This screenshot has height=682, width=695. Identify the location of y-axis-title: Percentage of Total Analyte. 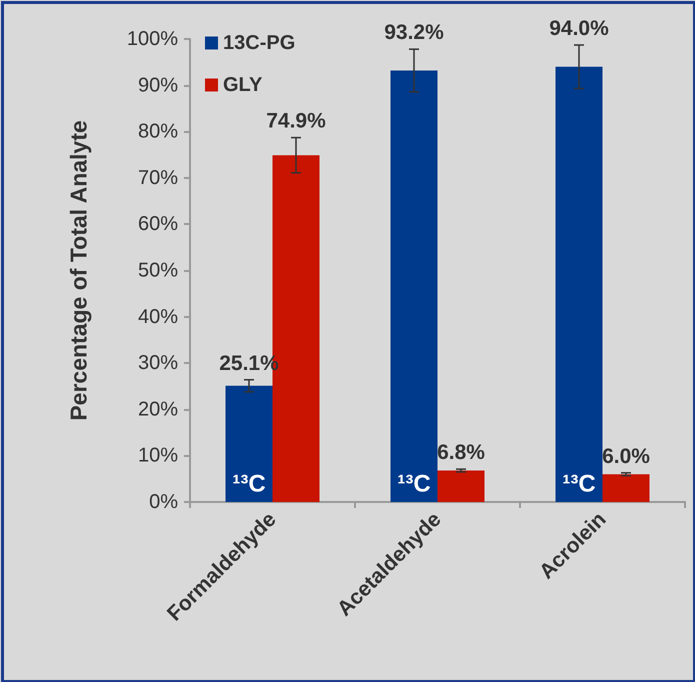
(79, 270).